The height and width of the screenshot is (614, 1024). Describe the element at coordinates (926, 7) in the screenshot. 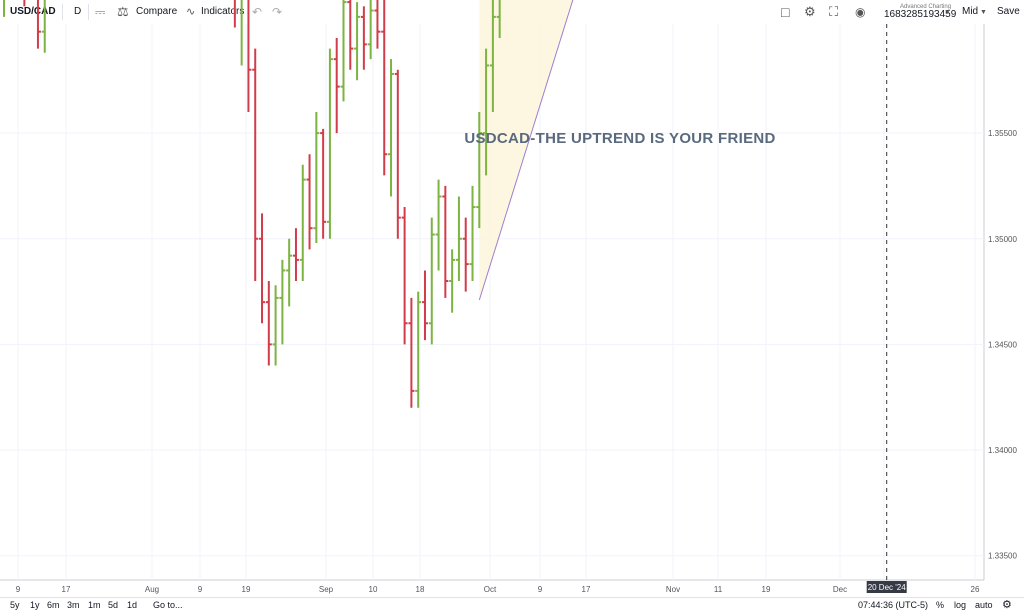

I see `advanced-charting-label: Advanced Charting` at that location.